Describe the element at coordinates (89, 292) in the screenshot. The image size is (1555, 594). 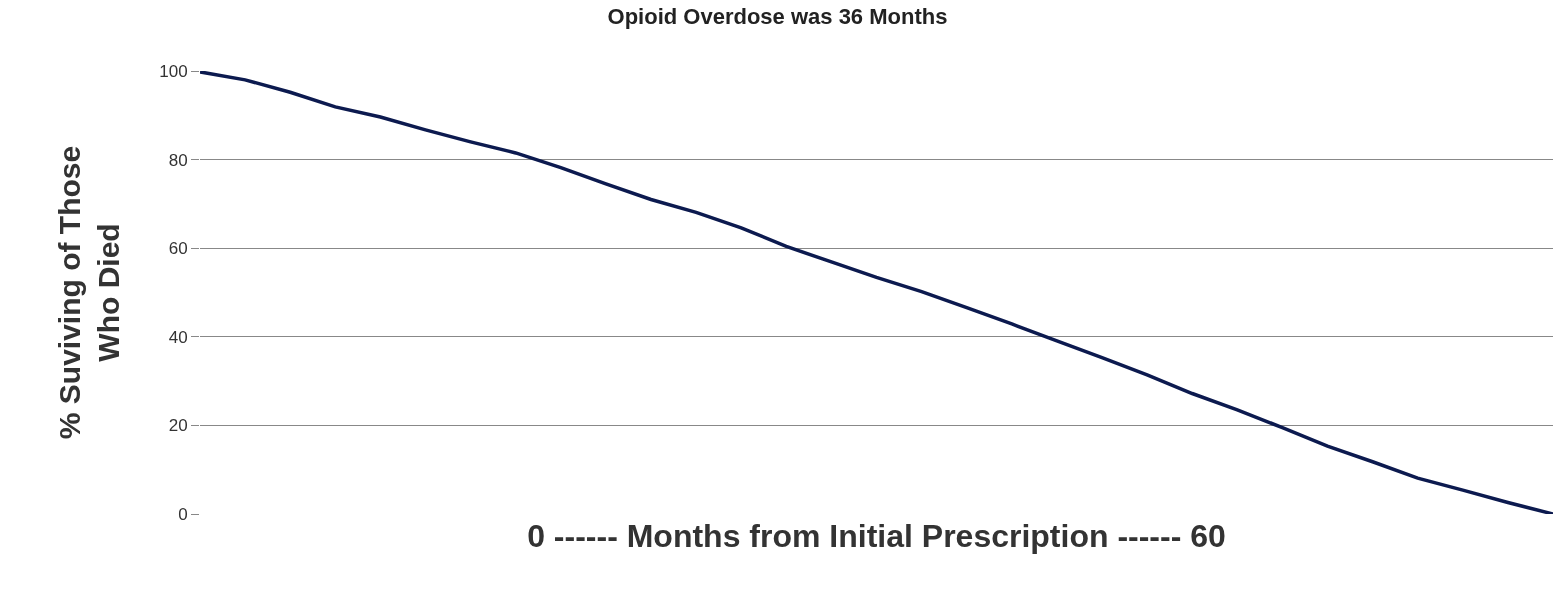
I see `y-axis-title: % Suviving of Those Who Died` at that location.